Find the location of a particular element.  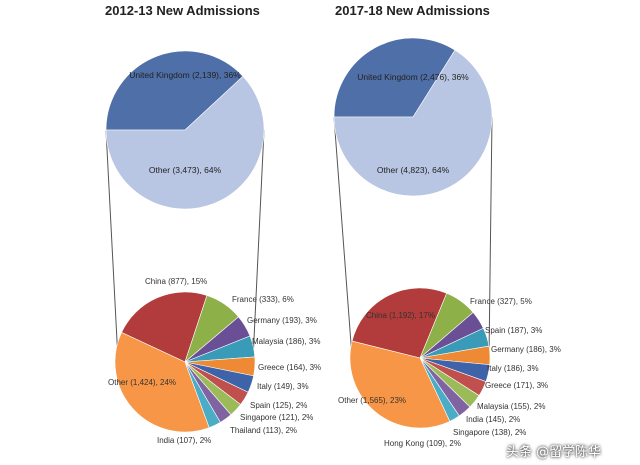

breakdown-label-2012-13-india: India (107), 2% is located at coordinates (184, 440).